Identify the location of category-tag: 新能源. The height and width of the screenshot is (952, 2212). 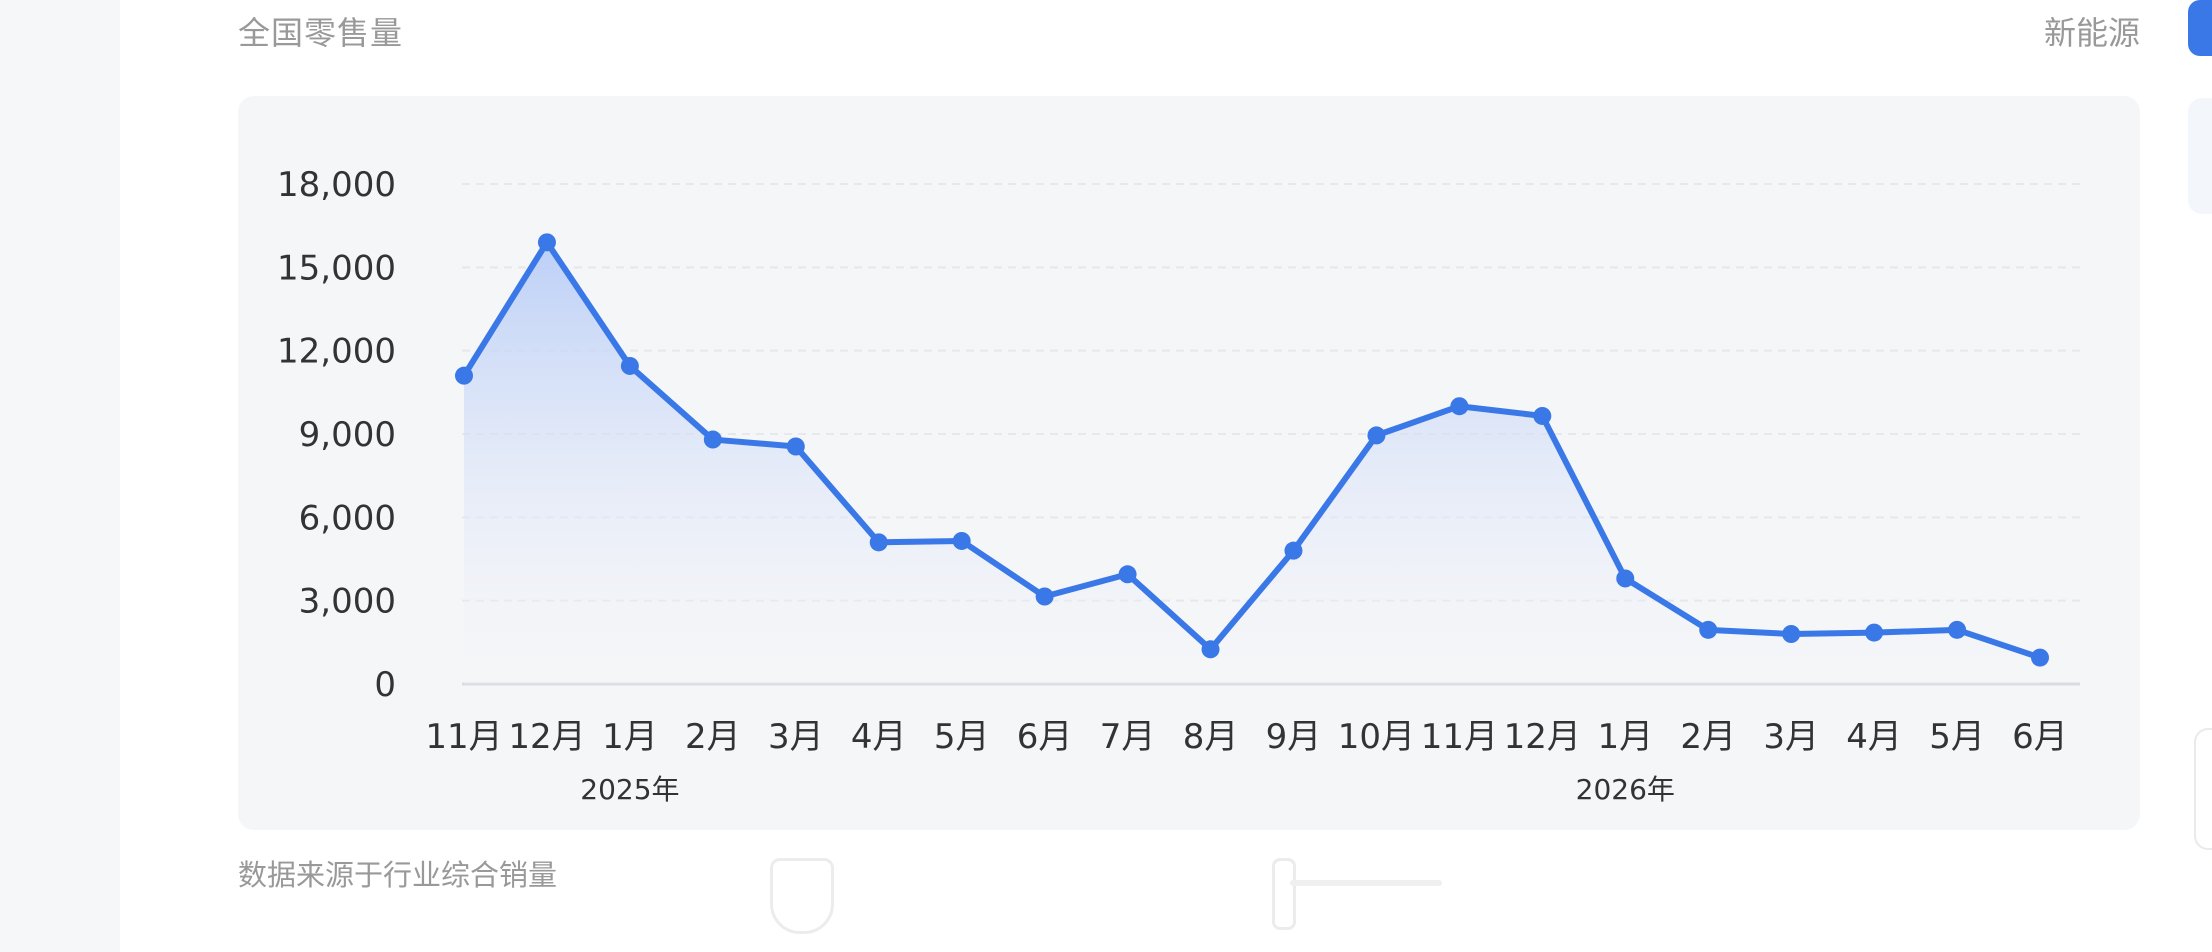
(2091, 33).